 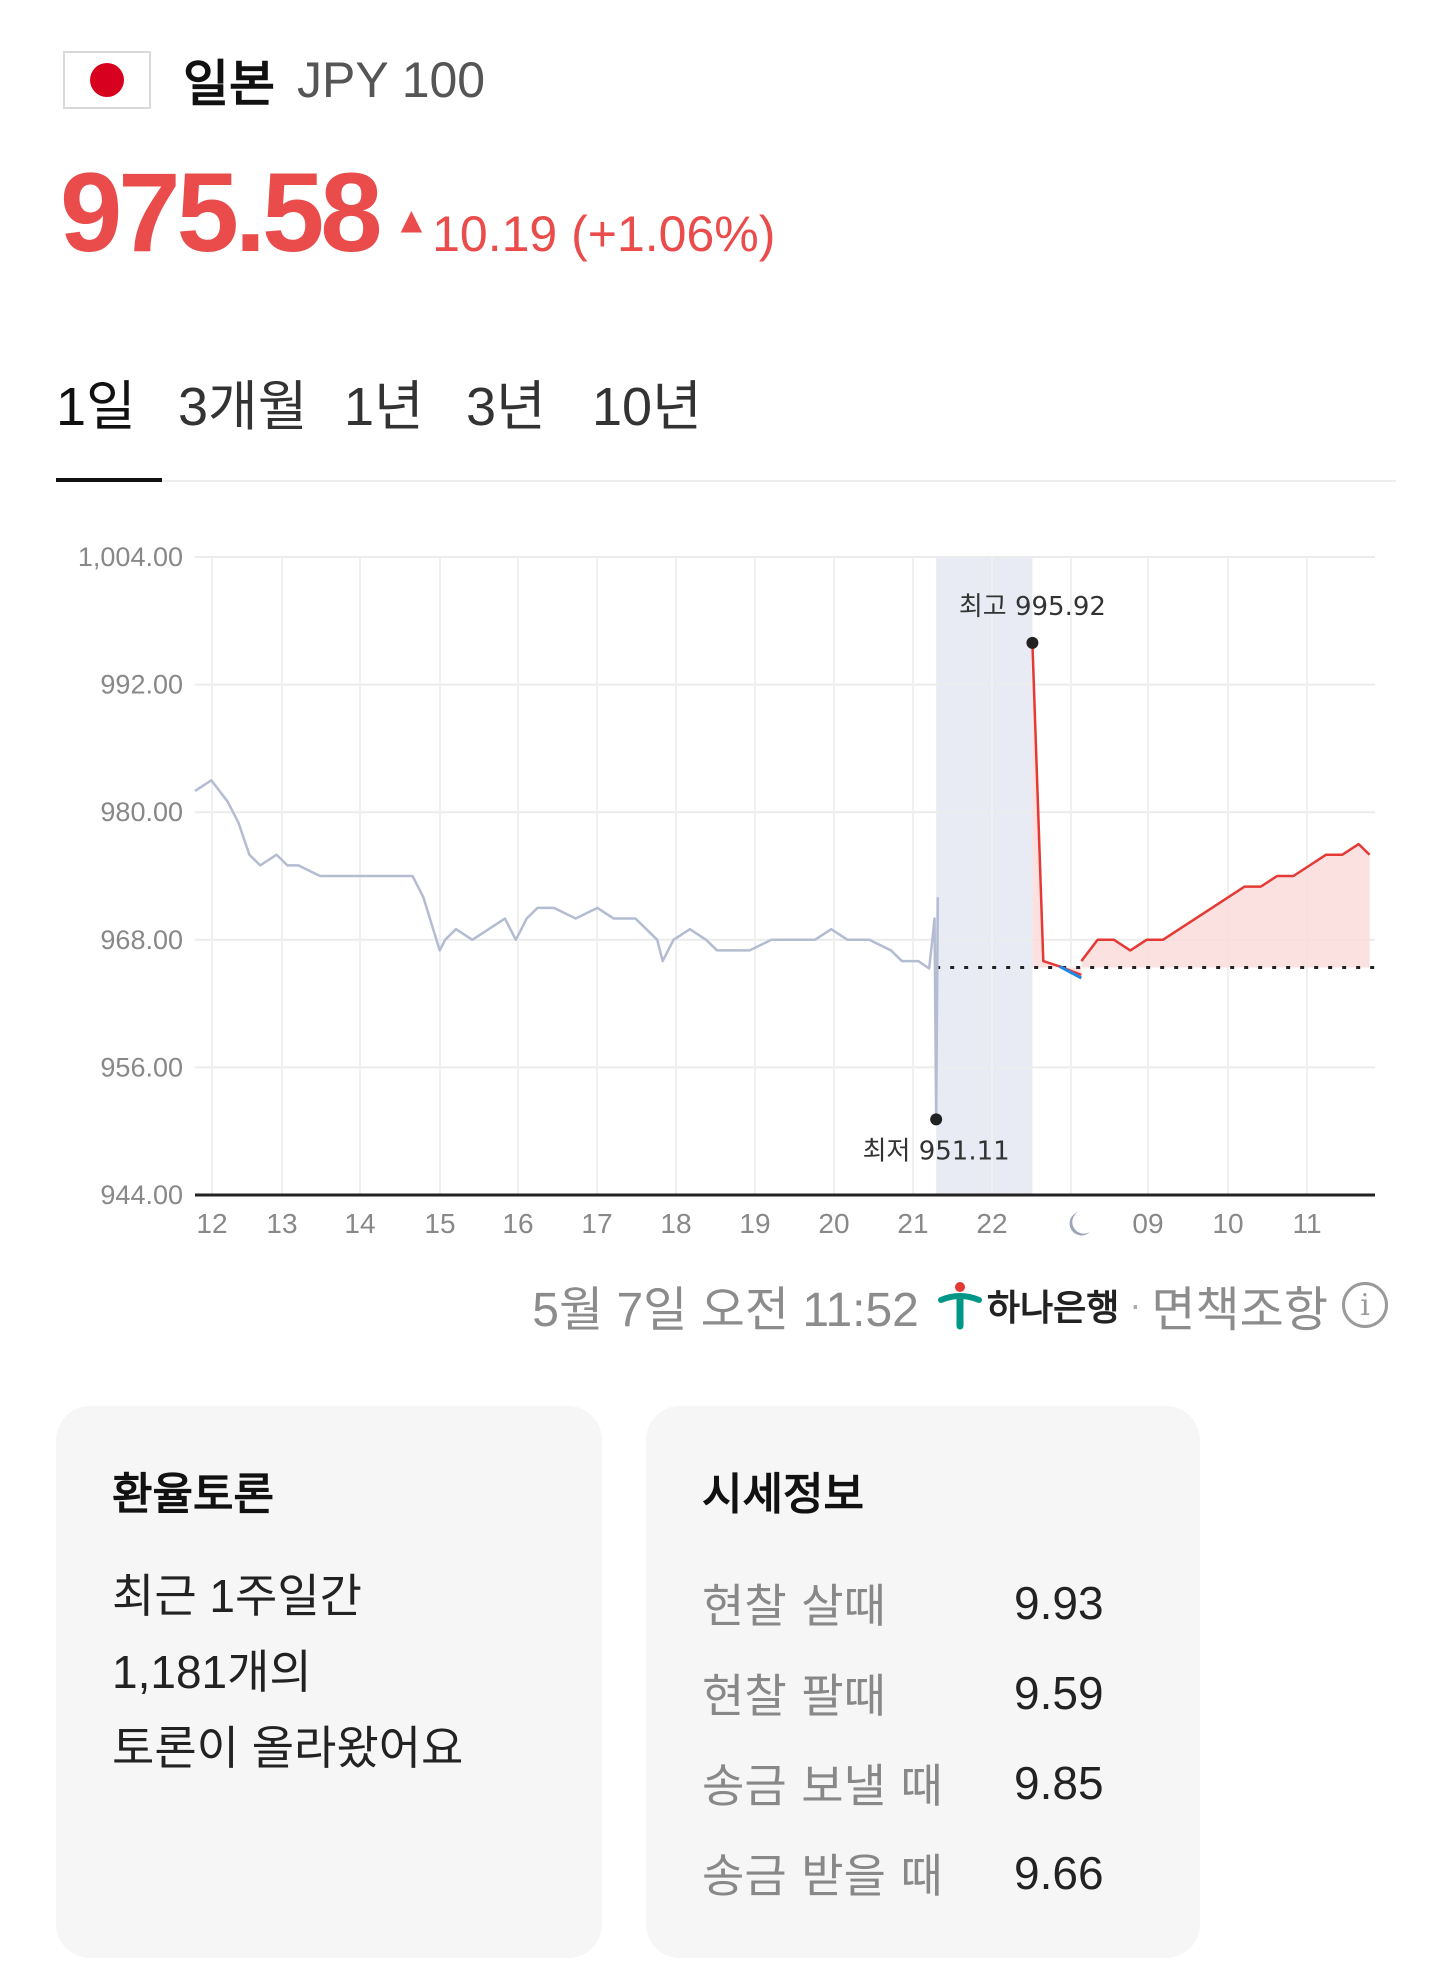 I want to click on x-tick-label: 13, so click(x=281, y=1223).